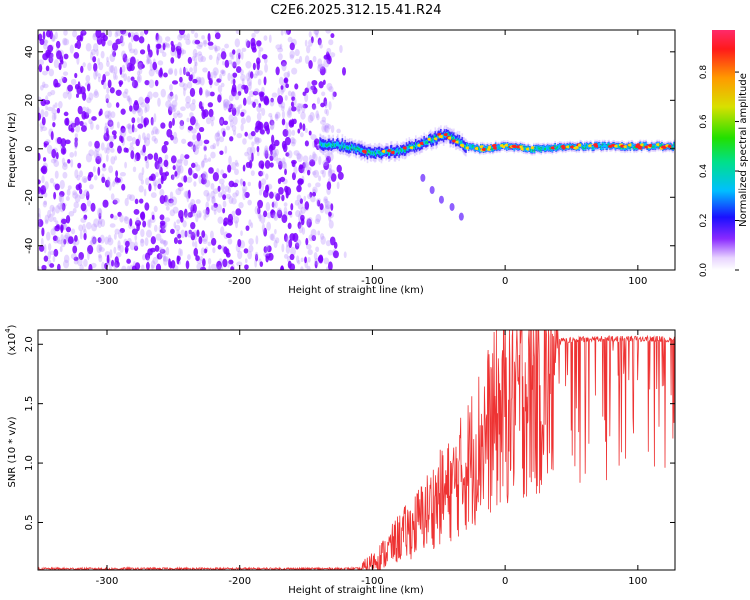 Image resolution: width=750 pixels, height=600 pixels. I want to click on spectrogram-ytick-label: 20, so click(29, 100).